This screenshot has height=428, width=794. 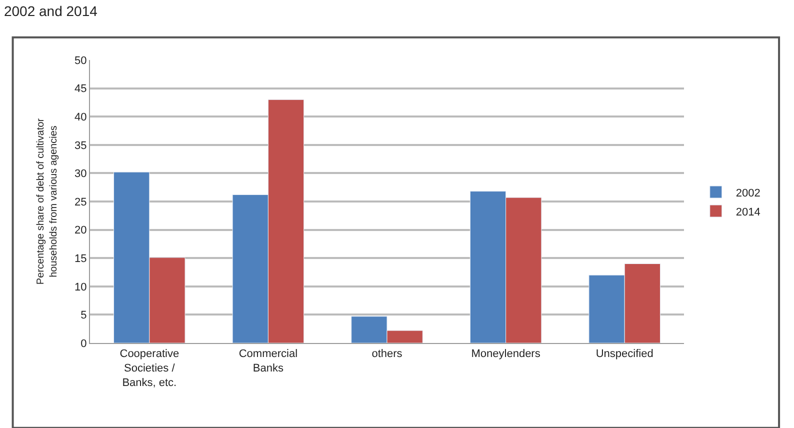 What do you see at coordinates (80, 146) in the screenshot?
I see `y-tick-label: 35` at bounding box center [80, 146].